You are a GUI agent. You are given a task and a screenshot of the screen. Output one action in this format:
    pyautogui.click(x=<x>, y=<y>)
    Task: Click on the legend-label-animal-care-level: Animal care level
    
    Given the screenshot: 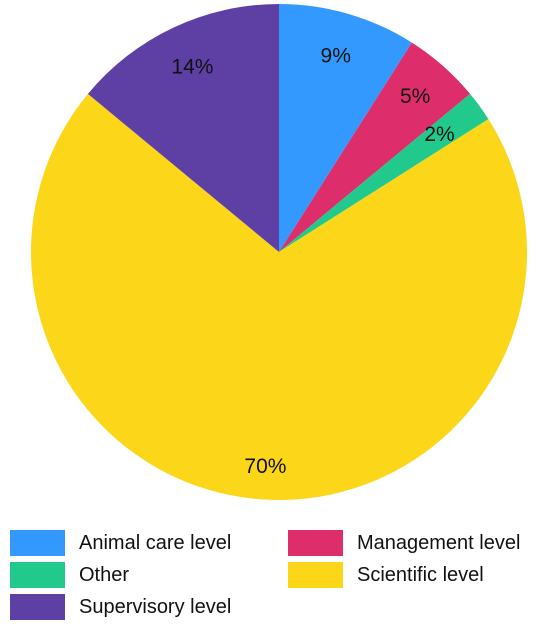 What is the action you would take?
    pyautogui.click(x=155, y=542)
    